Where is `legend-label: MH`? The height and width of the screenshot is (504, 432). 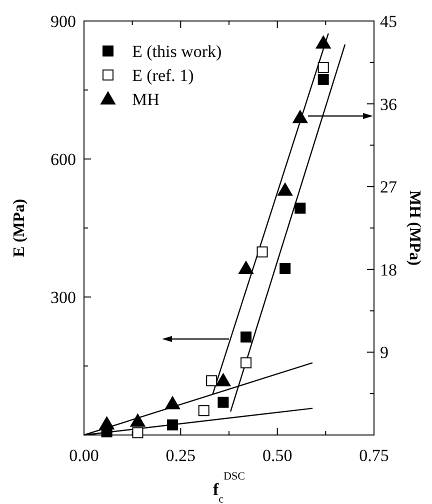 legend-label: MH is located at coordinates (146, 99).